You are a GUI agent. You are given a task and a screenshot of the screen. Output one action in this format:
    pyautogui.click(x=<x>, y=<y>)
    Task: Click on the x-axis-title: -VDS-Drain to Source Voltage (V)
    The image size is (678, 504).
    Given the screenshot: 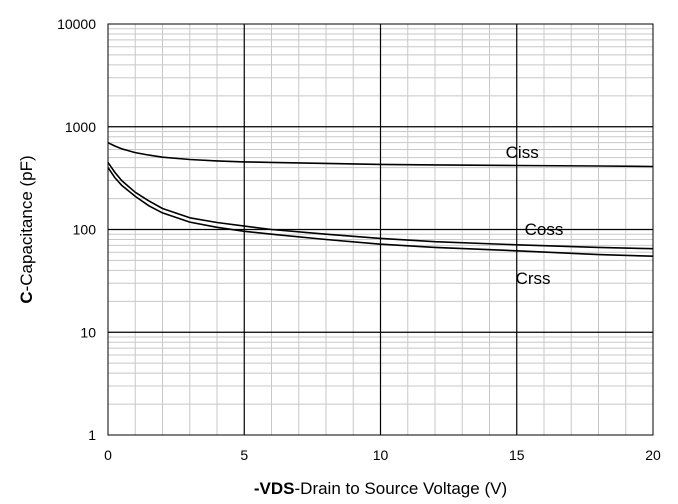 What is the action you would take?
    pyautogui.click(x=380, y=488)
    